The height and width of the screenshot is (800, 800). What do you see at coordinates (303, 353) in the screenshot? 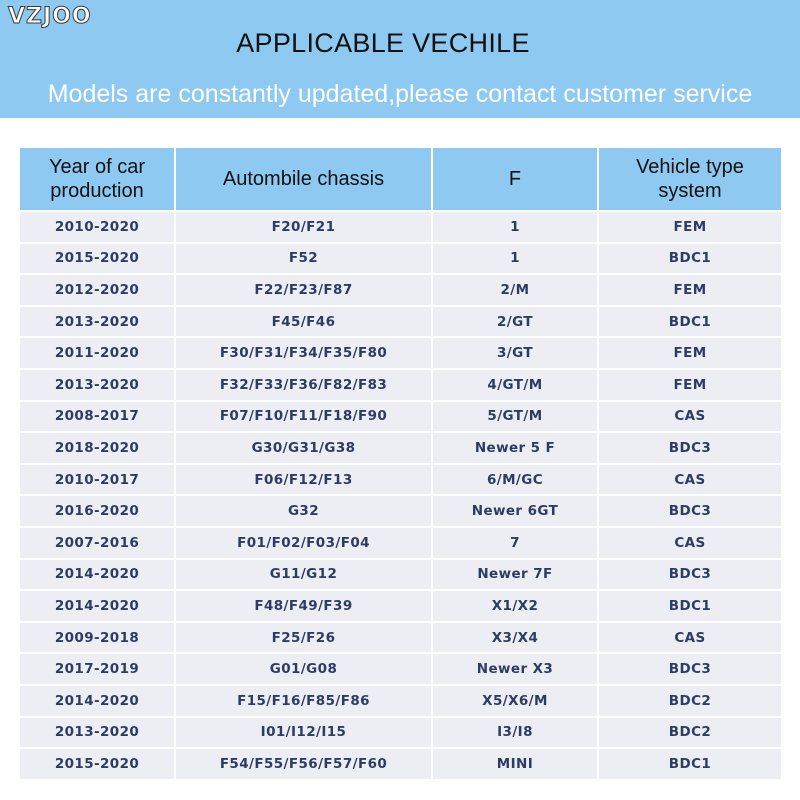
I see `cell-chassis: F30/F31/F34/F35/F80` at bounding box center [303, 353].